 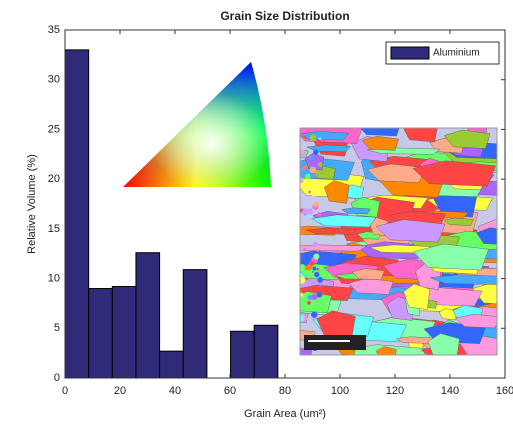 I want to click on legend-label: Aluminium, so click(x=456, y=53).